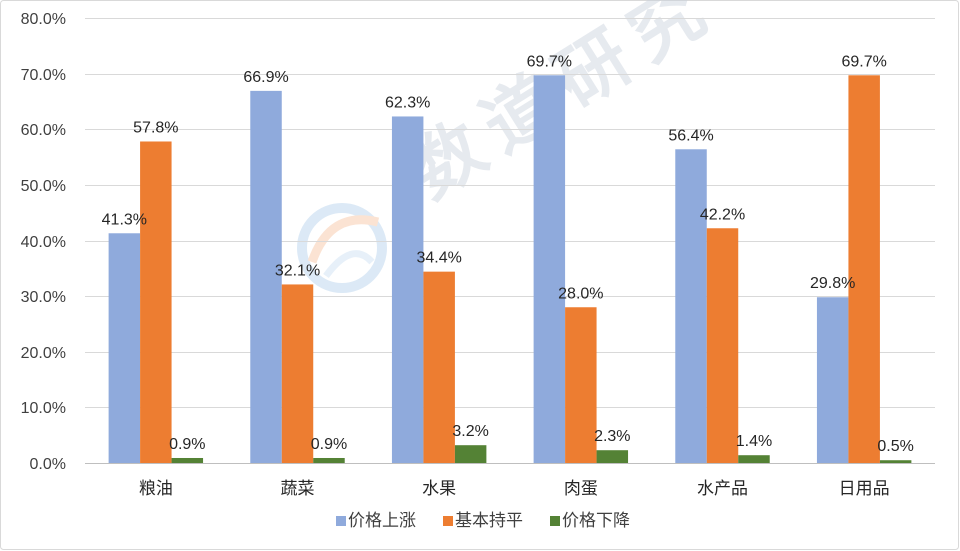 This screenshot has width=960, height=551. Describe the element at coordinates (43, 130) in the screenshot. I see `y-tick-label: 60.0%` at that location.